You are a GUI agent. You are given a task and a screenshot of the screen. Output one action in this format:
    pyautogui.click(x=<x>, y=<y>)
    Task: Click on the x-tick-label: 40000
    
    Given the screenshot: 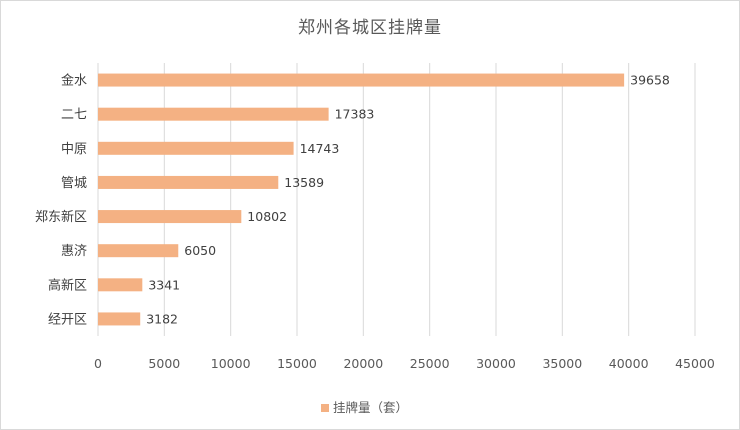 What is the action you would take?
    pyautogui.click(x=629, y=363)
    